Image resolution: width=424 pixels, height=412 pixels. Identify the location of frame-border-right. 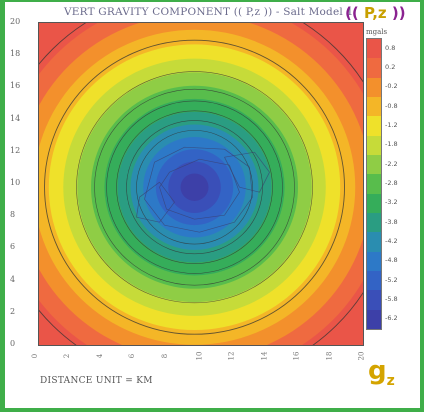
(422, 206).